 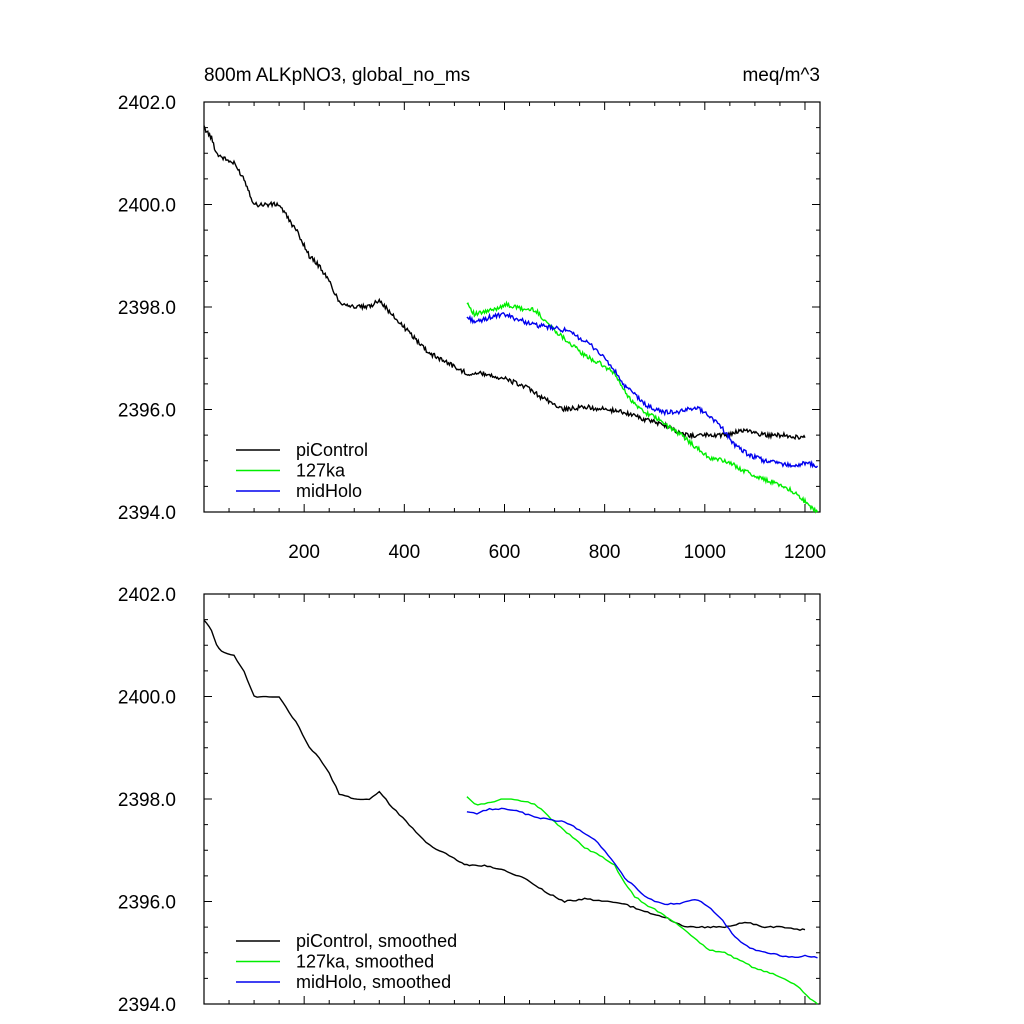 I want to click on title-left: 800m ALKpNO3, global_no_ms, so click(x=337, y=75).